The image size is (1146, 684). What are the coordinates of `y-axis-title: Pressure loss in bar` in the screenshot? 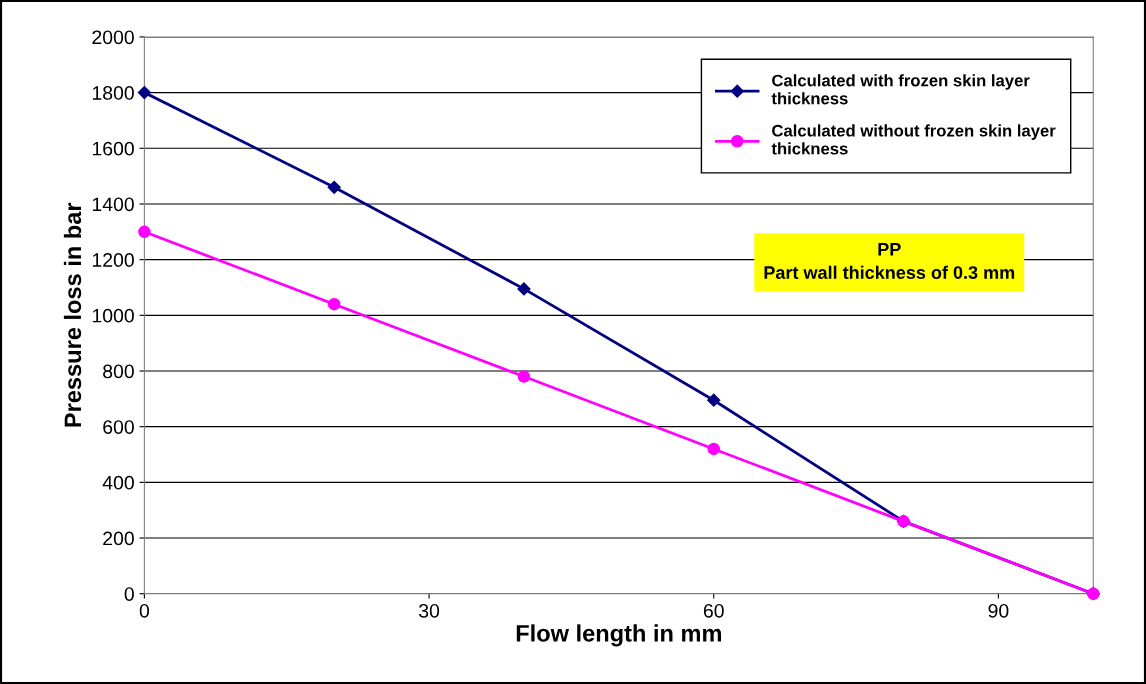 It's located at (72, 314).